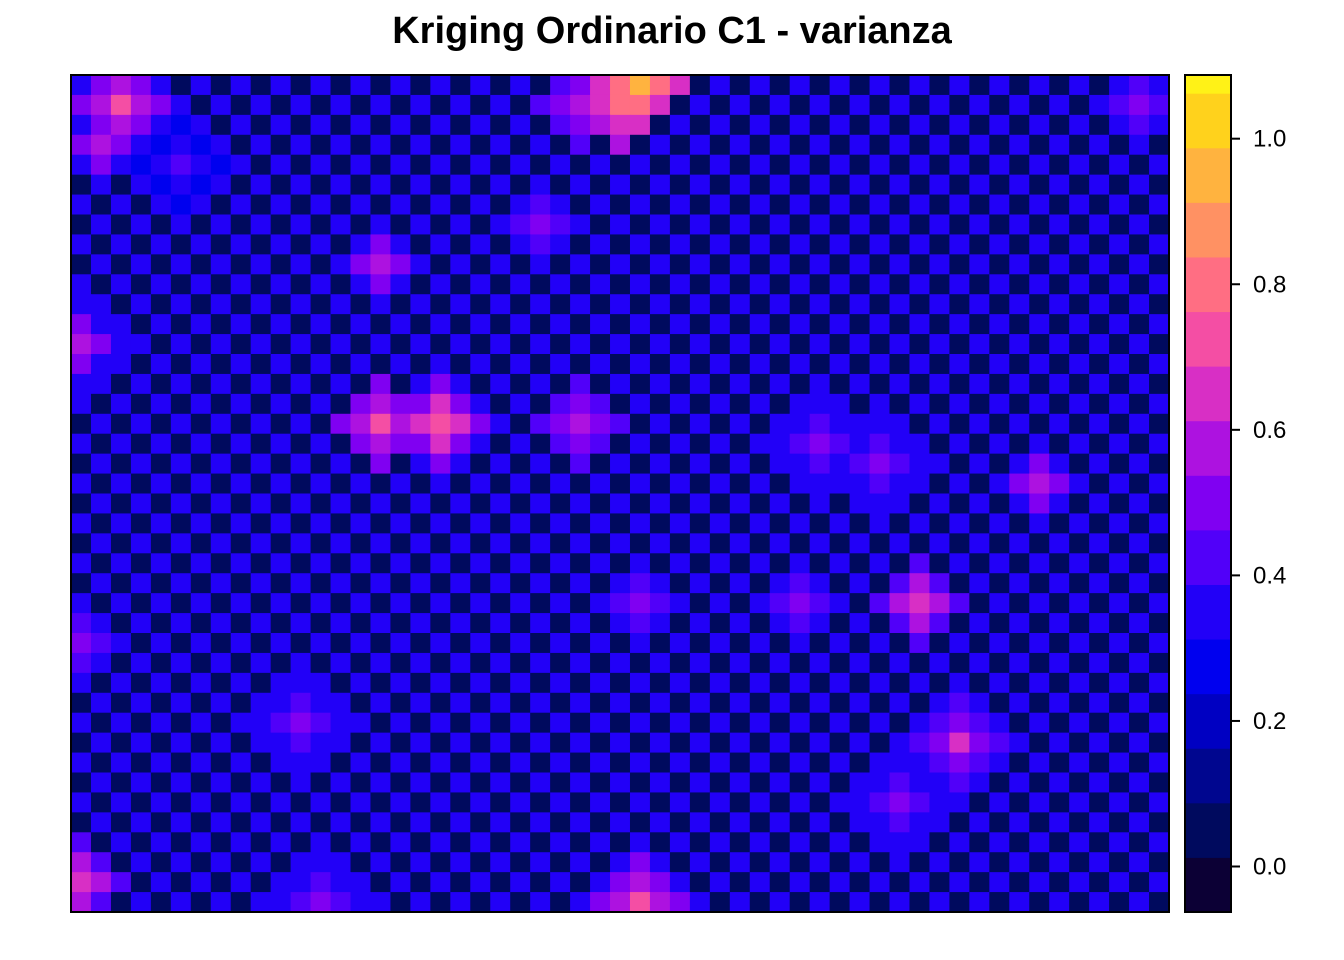  I want to click on colorbar-segment, so click(1208, 394).